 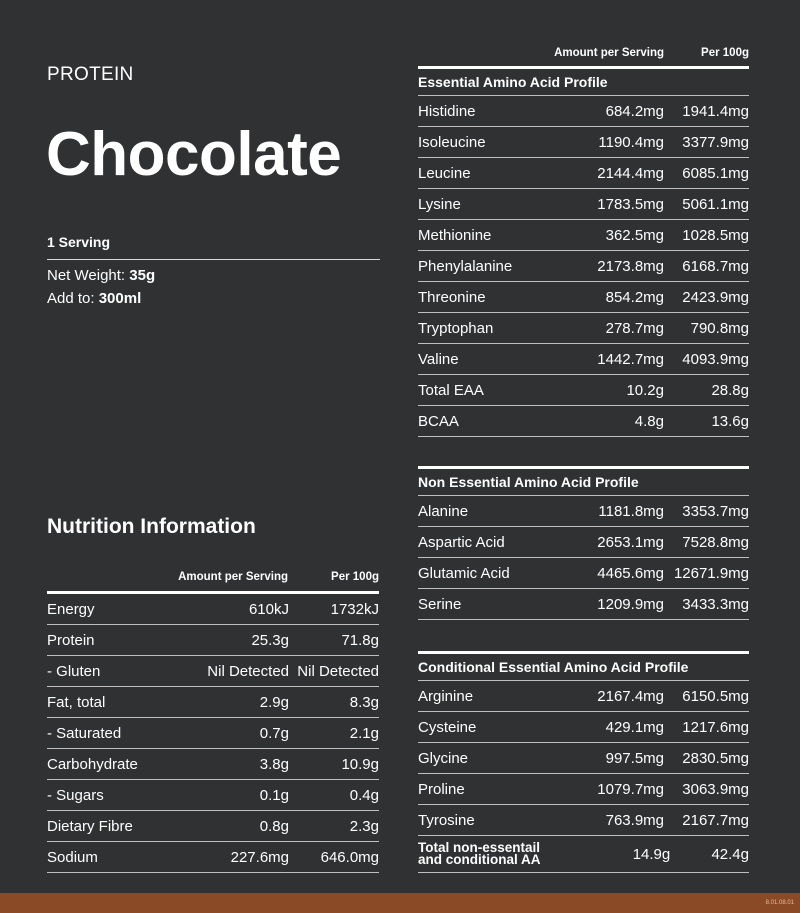 What do you see at coordinates (248, 671) in the screenshot?
I see `row-serving: Nil Detected` at bounding box center [248, 671].